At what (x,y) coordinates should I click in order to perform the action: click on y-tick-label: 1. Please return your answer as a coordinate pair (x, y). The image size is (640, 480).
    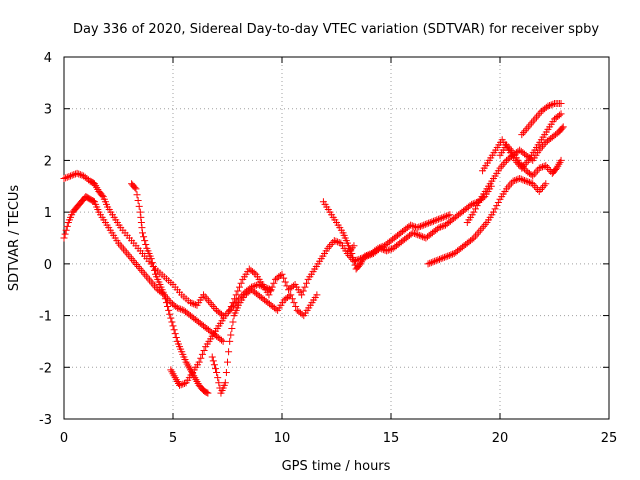
    Looking at the image, I should click on (48, 213).